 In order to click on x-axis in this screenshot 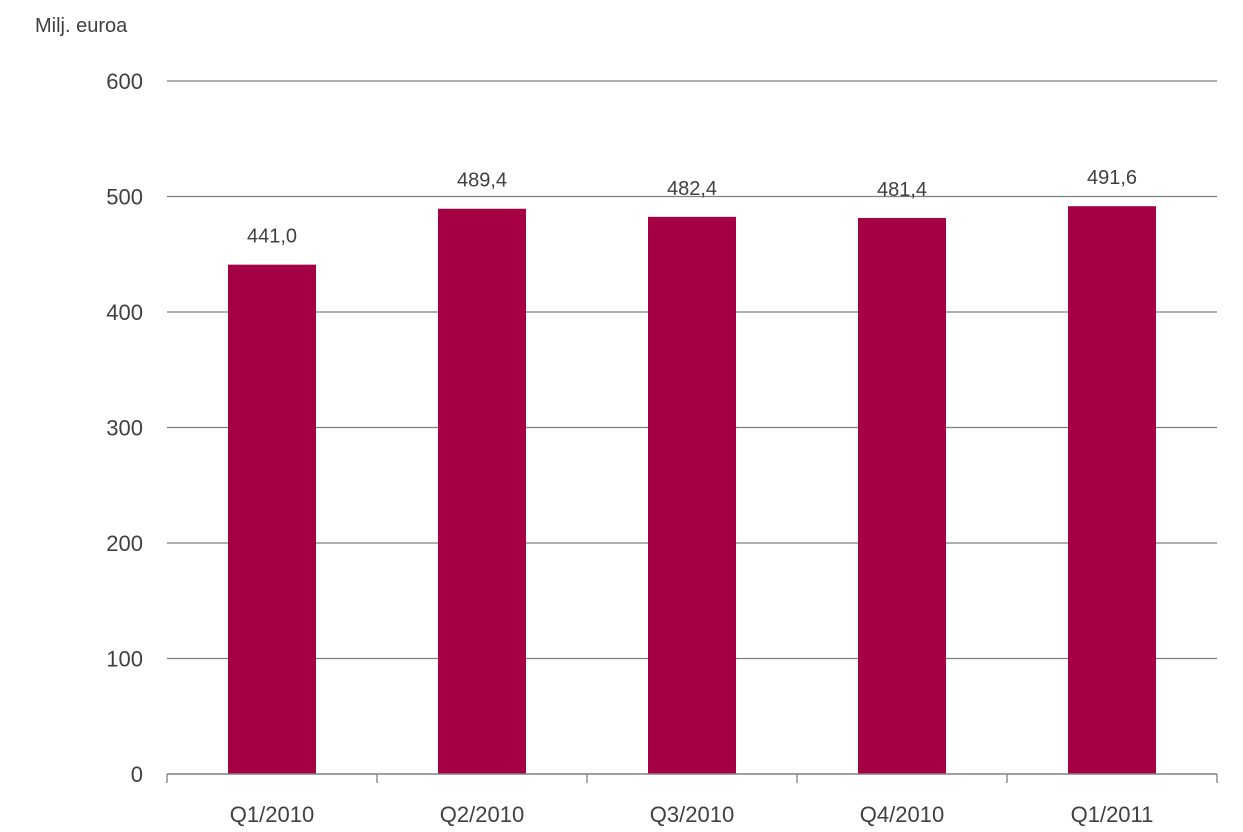, I will do `click(692, 778)`.